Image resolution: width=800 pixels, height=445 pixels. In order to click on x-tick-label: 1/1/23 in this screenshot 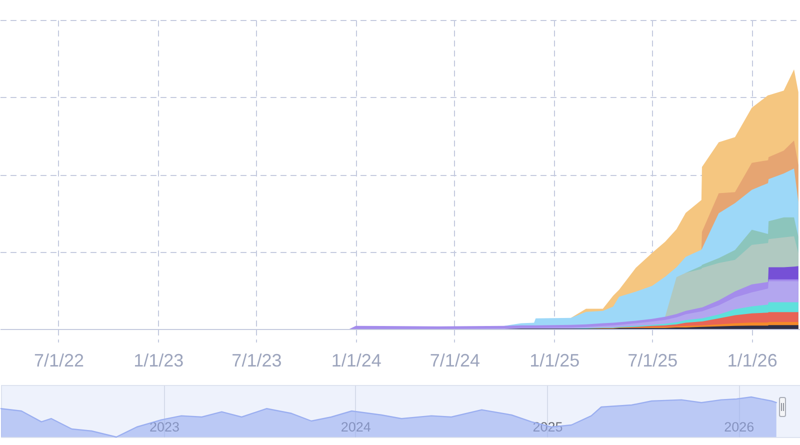, I will do `click(159, 360)`.